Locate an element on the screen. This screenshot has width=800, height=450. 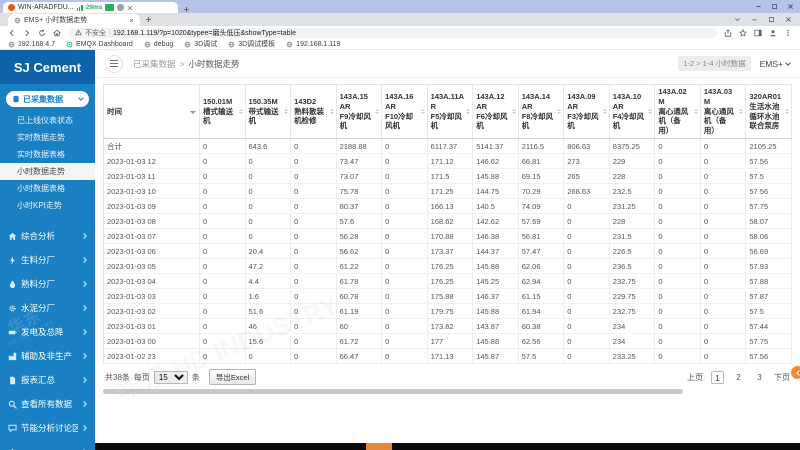
cell-value: 234 is located at coordinates (632, 326).